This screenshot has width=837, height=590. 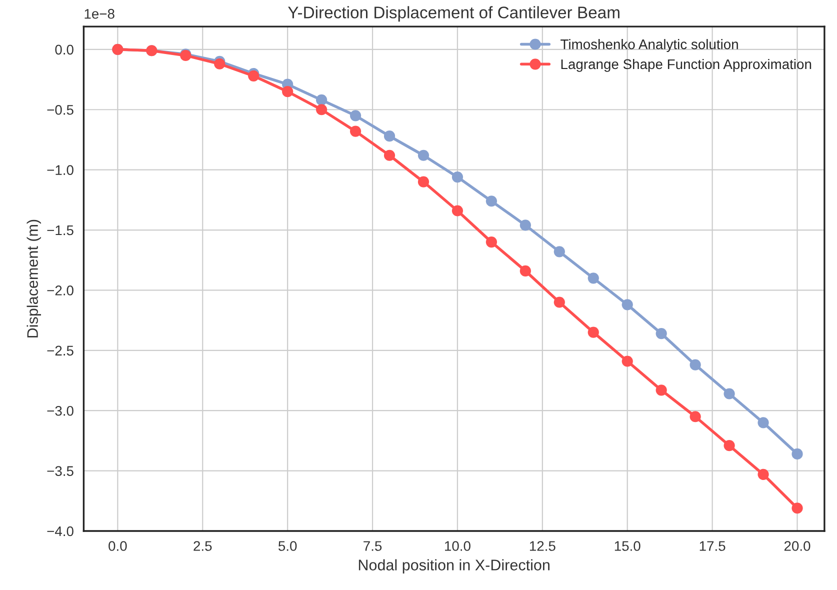 What do you see at coordinates (649, 45) in the screenshot?
I see `legend-label: Timoshenko Analytic solution` at bounding box center [649, 45].